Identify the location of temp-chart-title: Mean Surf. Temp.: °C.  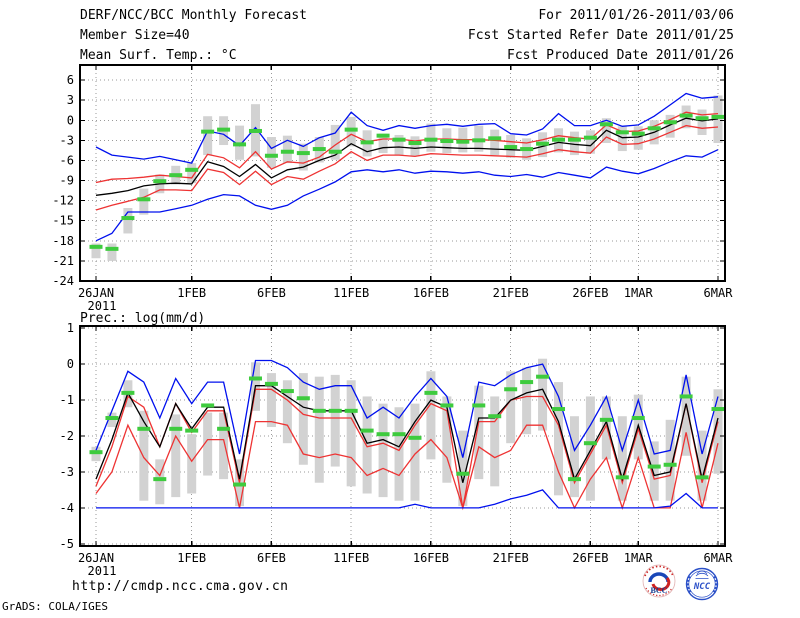
(158, 55).